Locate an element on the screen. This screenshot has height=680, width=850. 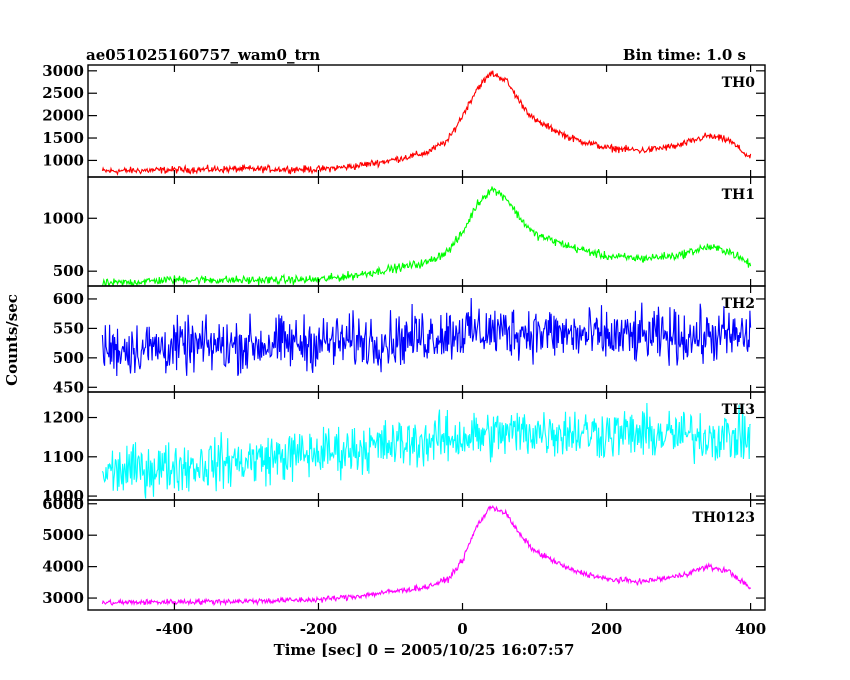
panel-label-th0123: TH0123 is located at coordinates (723, 518).